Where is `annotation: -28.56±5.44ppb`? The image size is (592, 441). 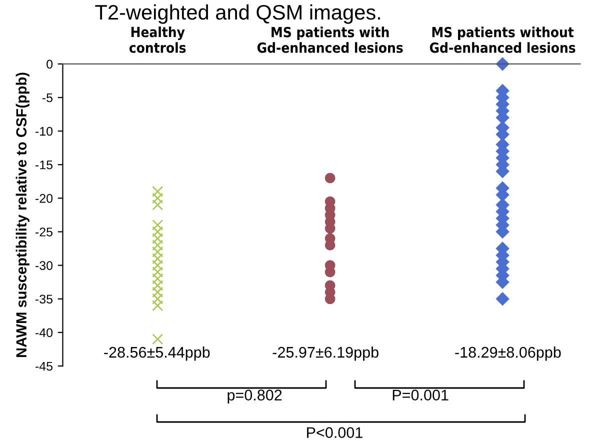 annotation: -28.56±5.44ppb is located at coordinates (157, 353).